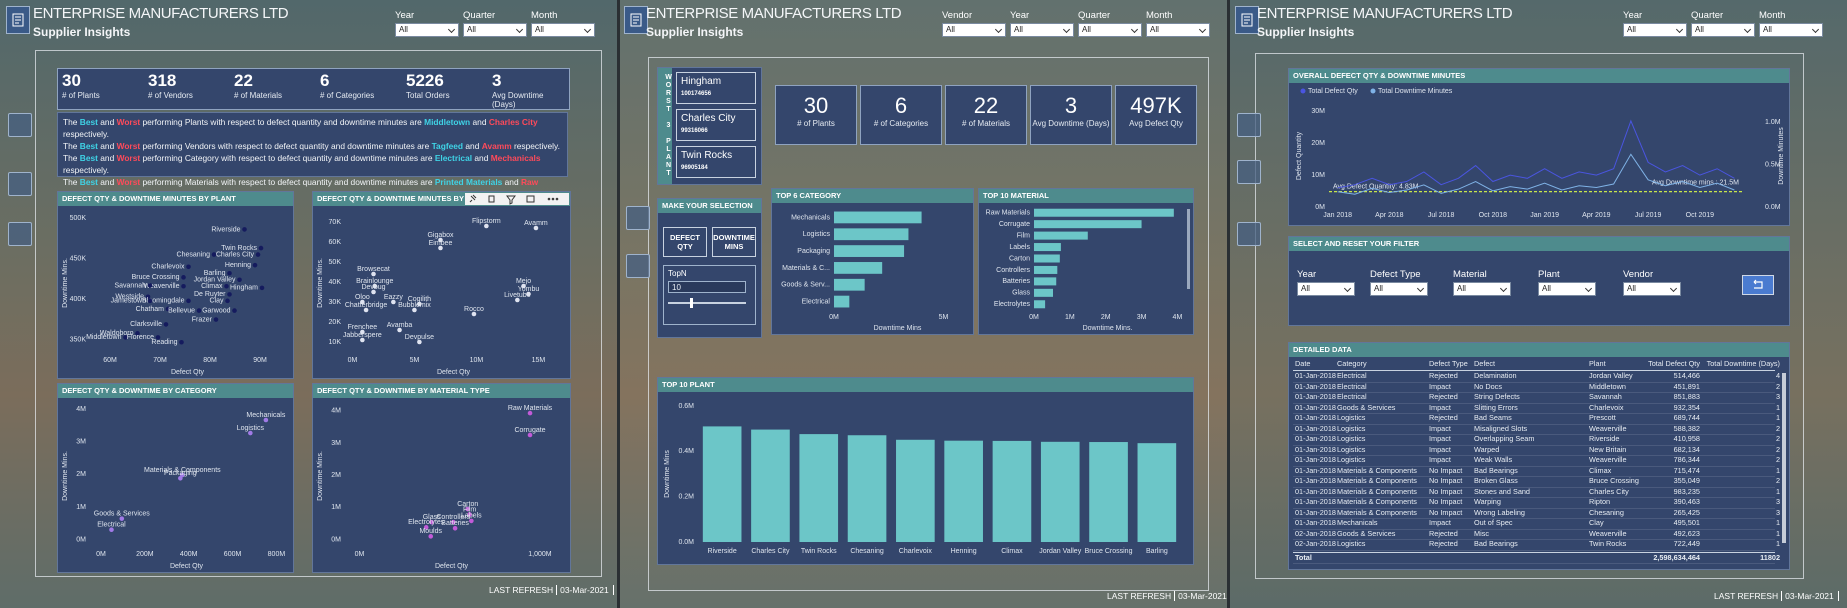  Describe the element at coordinates (258, 85) in the screenshot. I see `kpi: 22 # of Materials` at that location.